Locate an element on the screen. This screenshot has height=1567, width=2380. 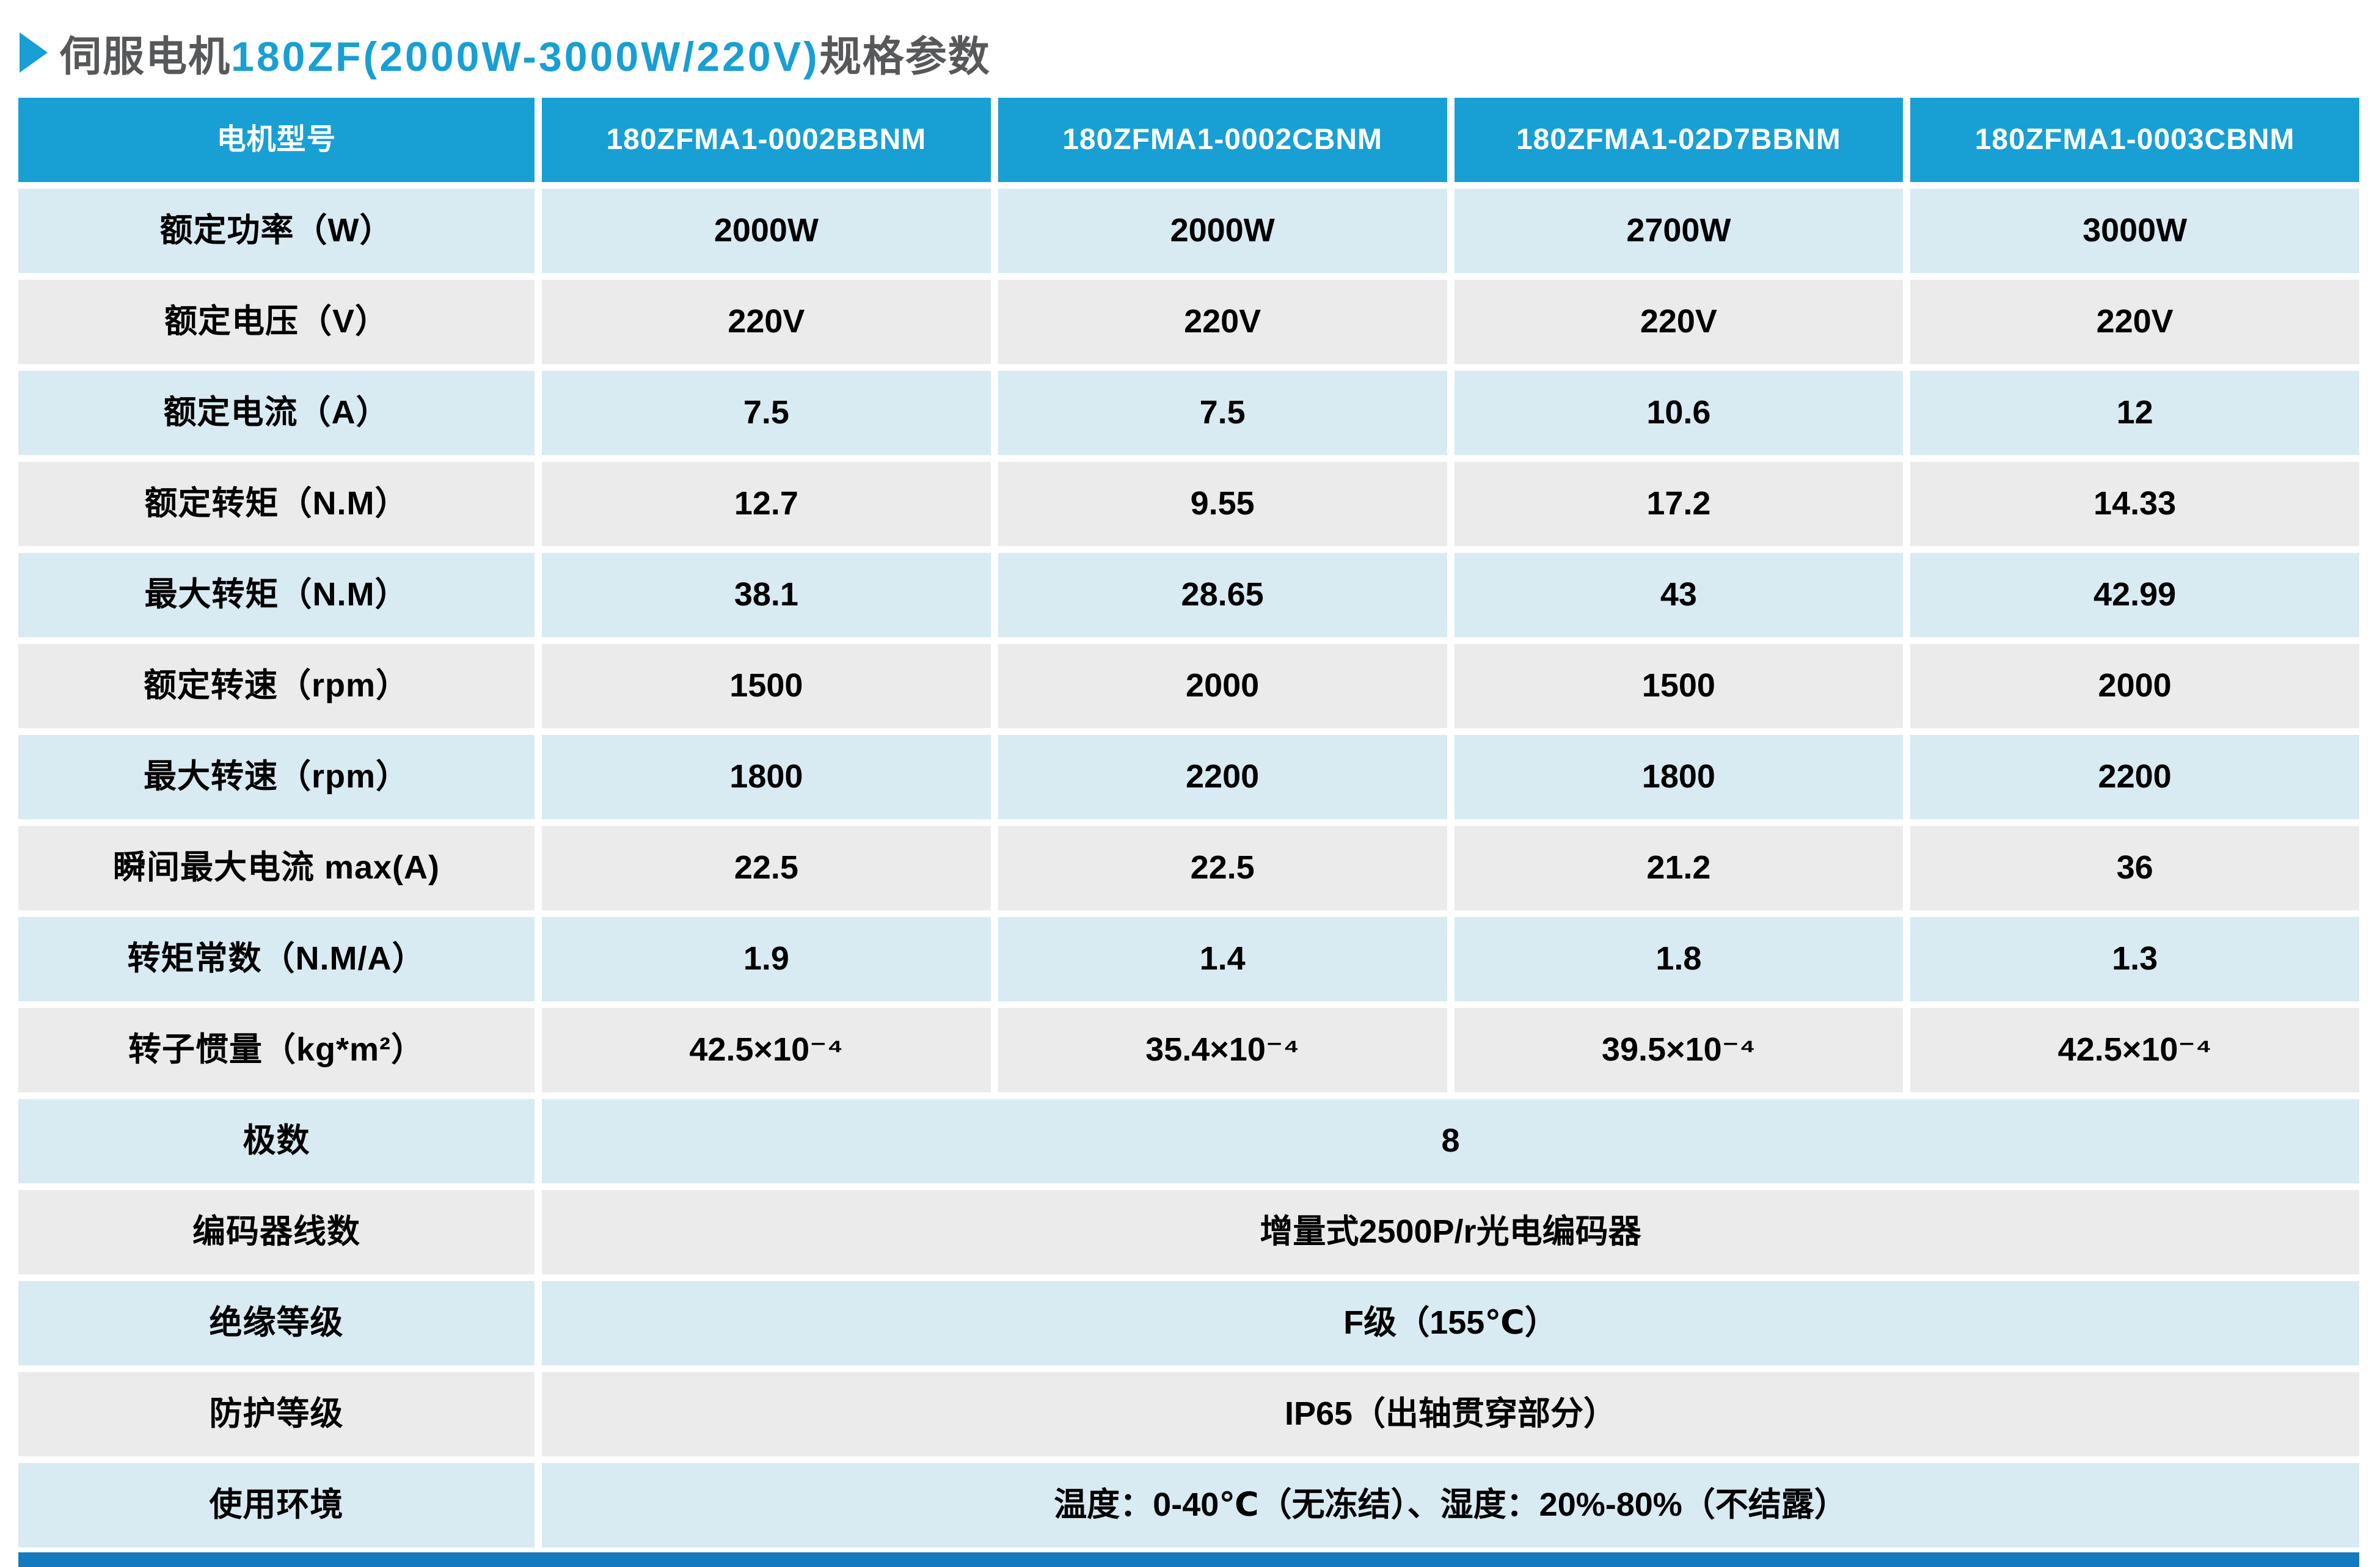
cell-rated-voltage-4: 220V is located at coordinates (2134, 322).